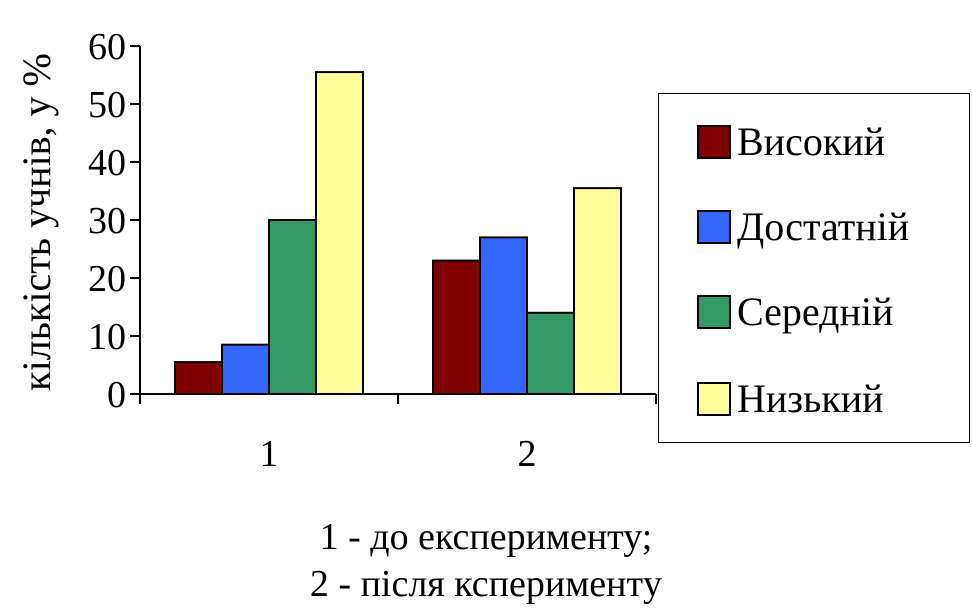 The height and width of the screenshot is (614, 972). Describe the element at coordinates (107, 163) in the screenshot. I see `y-tick-label: 40` at that location.